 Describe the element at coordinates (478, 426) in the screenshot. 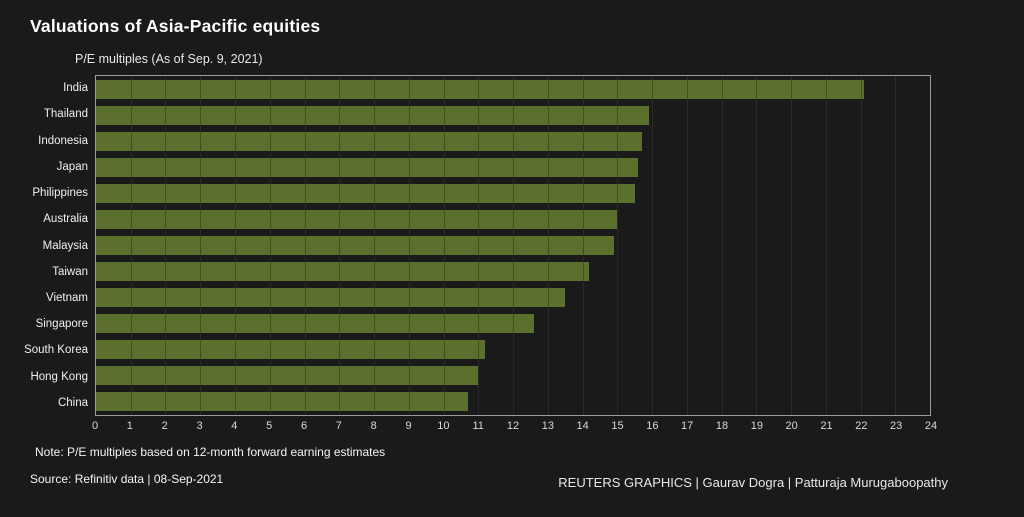

I see `x-tick-label: 11` at that location.